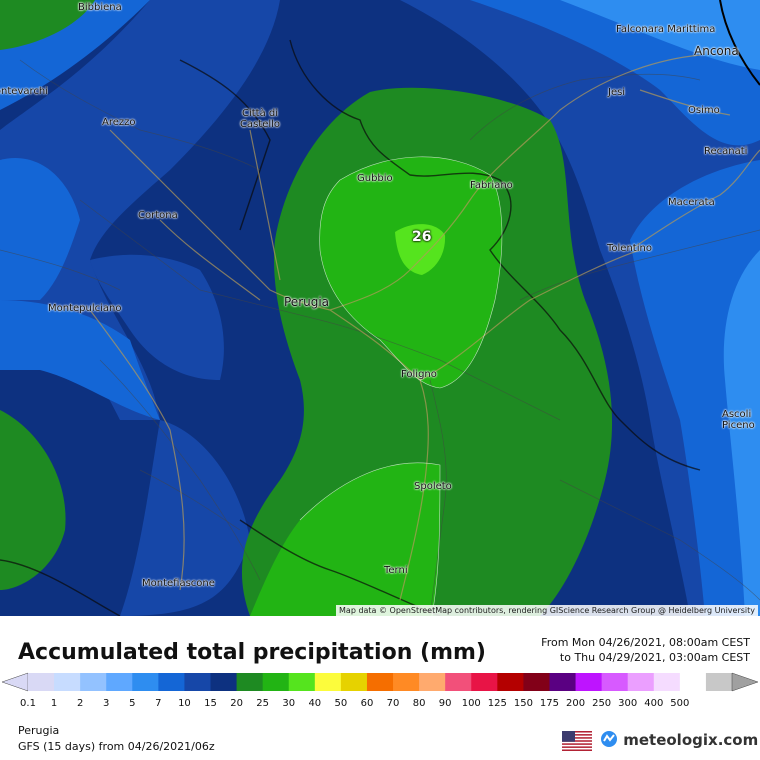 The height and width of the screenshot is (760, 760). What do you see at coordinates (100, 7) in the screenshot?
I see `city-label: Bibbiena` at bounding box center [100, 7].